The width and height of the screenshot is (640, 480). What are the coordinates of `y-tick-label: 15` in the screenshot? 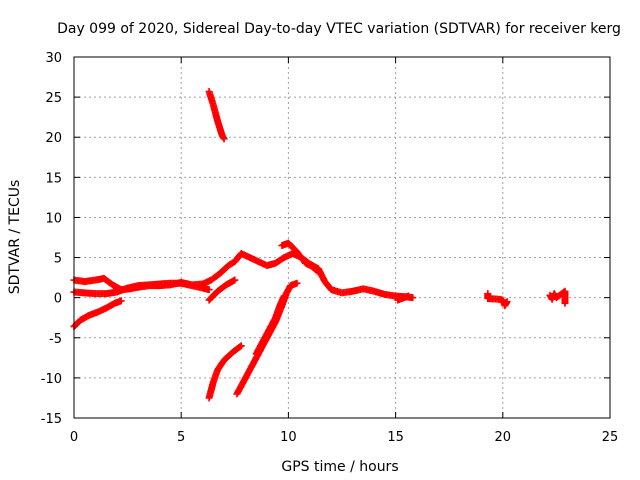 It's located at (53, 178).